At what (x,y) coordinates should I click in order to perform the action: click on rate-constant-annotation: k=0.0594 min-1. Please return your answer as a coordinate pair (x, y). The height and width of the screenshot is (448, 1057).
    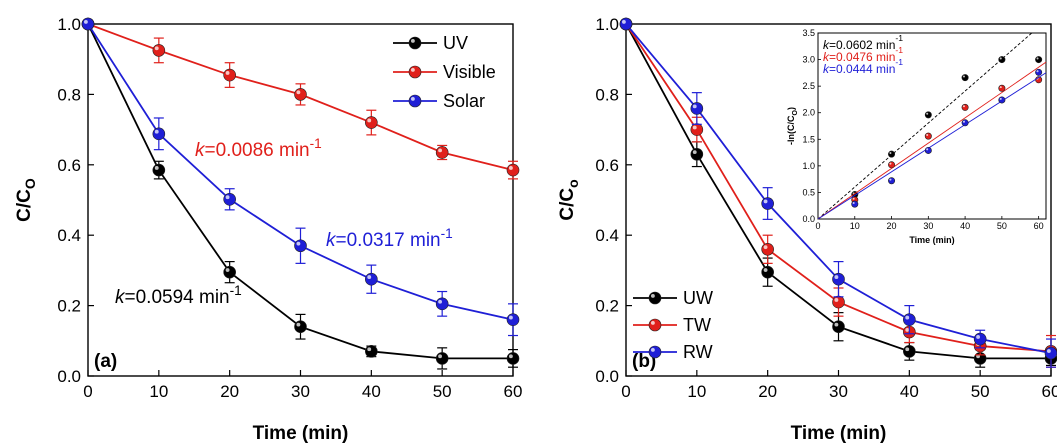
    Looking at the image, I should click on (178, 295).